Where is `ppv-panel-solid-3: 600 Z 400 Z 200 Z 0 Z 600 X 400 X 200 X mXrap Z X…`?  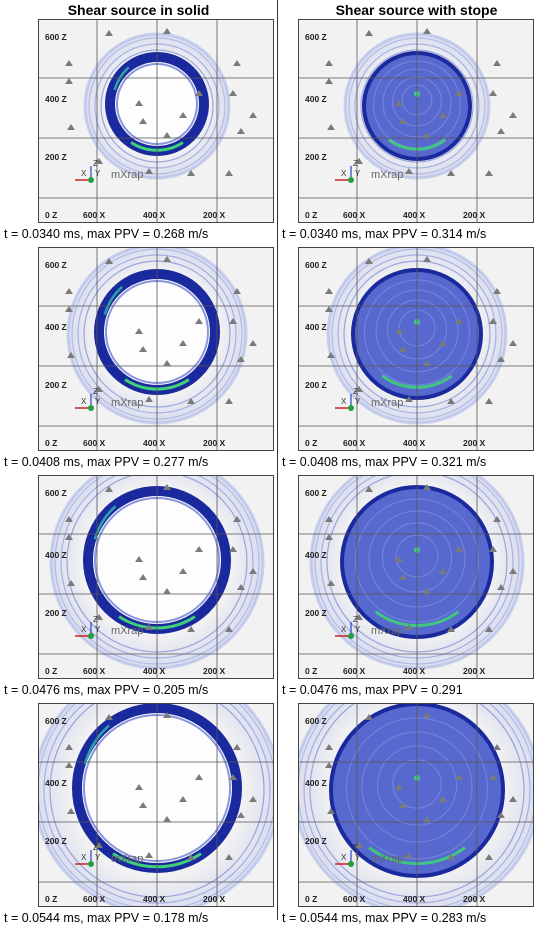
ppv-panel-solid-3: 600 Z 400 Z 200 Z 0 Z 600 X 400 X 200 X mXrap Z X… is located at coordinates (156, 577).